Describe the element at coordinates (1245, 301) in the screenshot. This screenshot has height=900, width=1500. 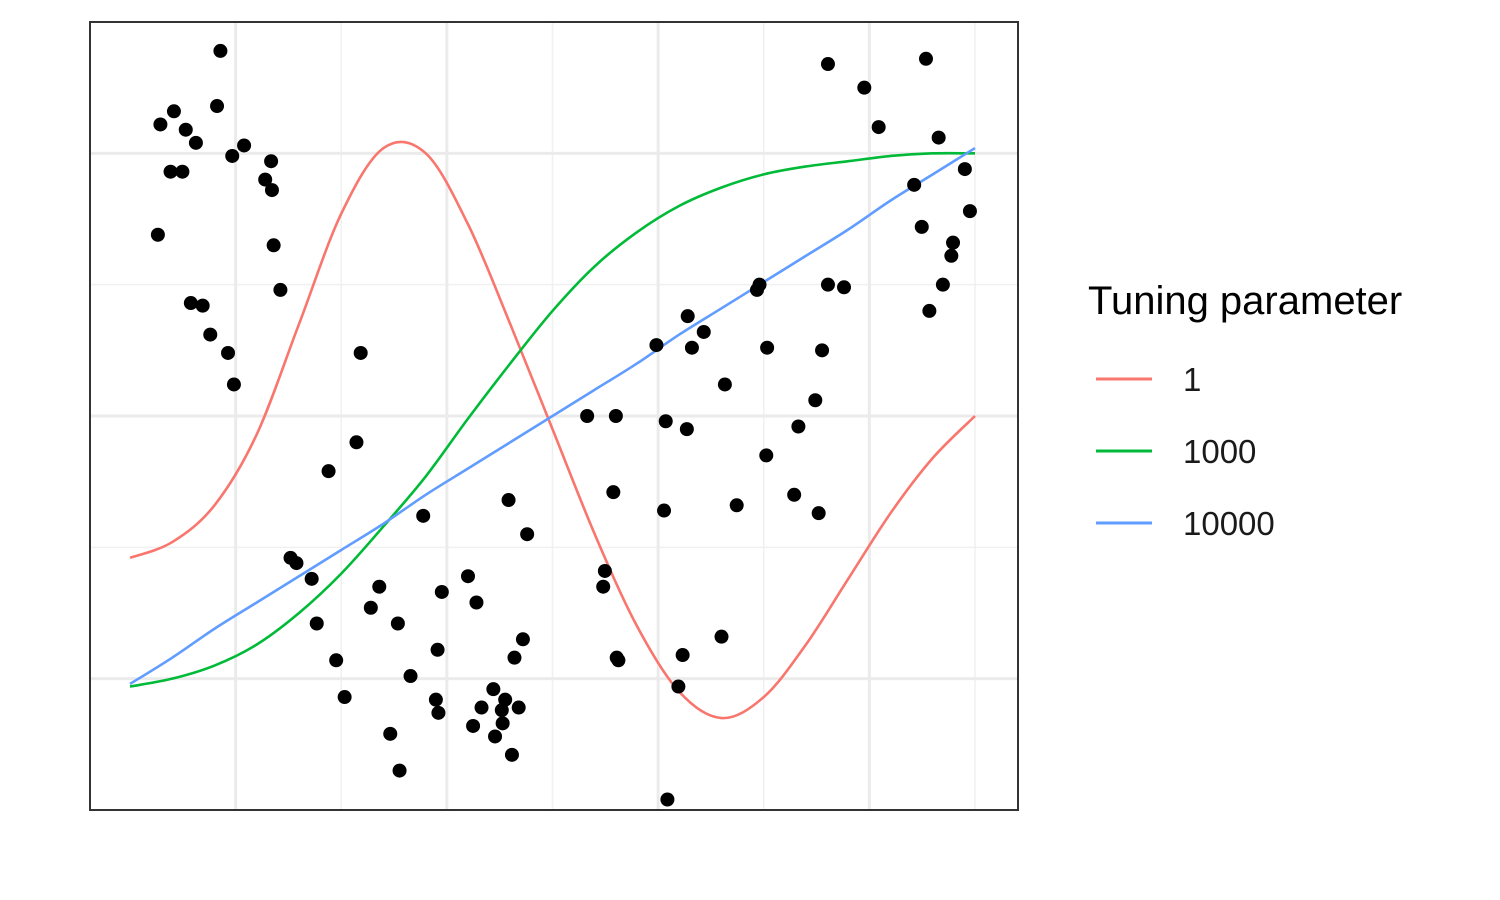
I see `legend-title: Tuning parameter` at that location.